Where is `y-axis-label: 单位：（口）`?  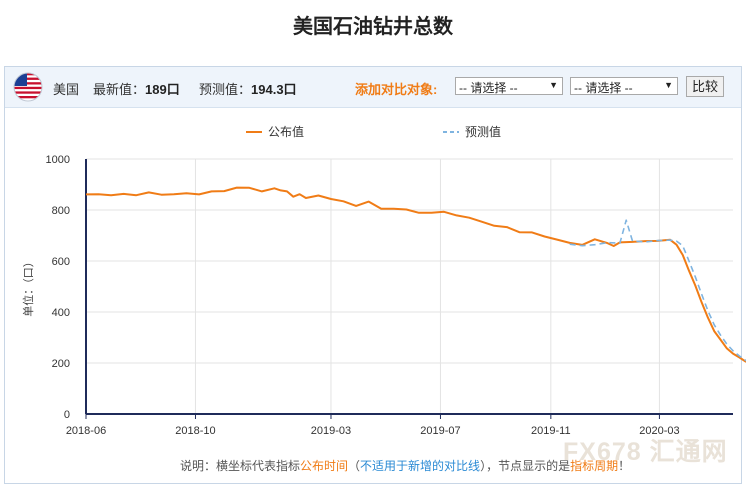
y-axis-label: 单位：（口） is located at coordinates (28, 286).